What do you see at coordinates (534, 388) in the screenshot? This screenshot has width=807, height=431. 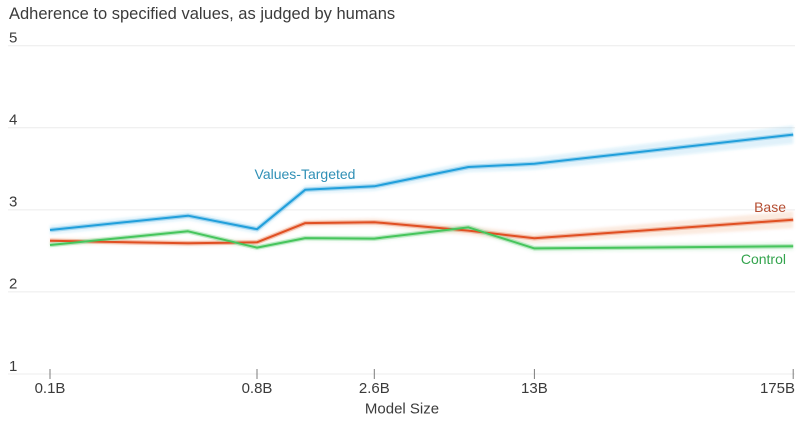 I see `svg-text: 13B` at bounding box center [534, 388].